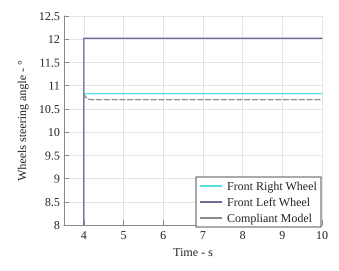  Describe the element at coordinates (322, 235) in the screenshot. I see `x-tick-label: 10` at that location.